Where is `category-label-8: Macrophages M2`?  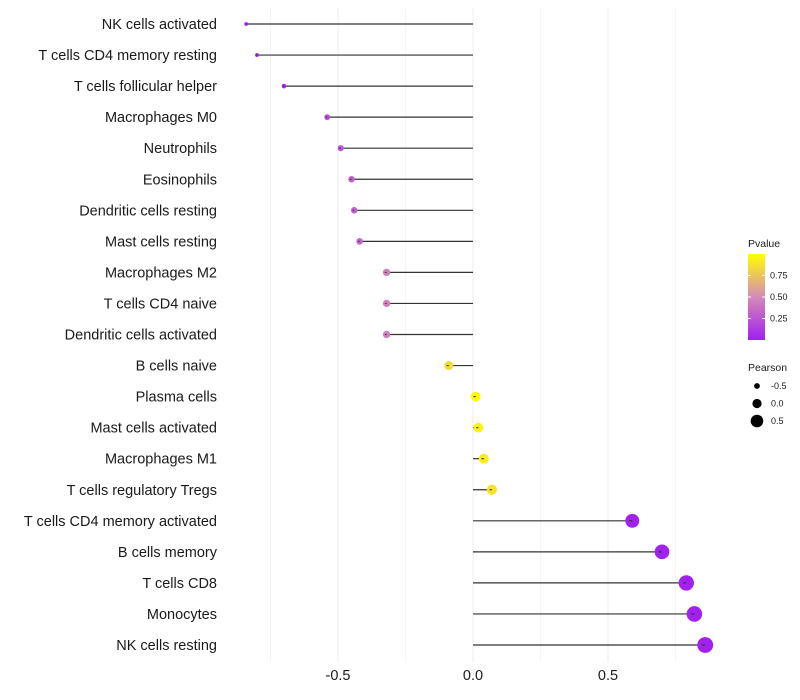 category-label-8: Macrophages M2 is located at coordinates (161, 273).